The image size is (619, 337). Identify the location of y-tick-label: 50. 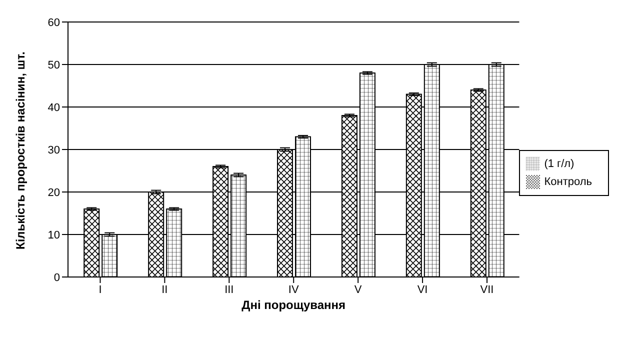
(54, 65).